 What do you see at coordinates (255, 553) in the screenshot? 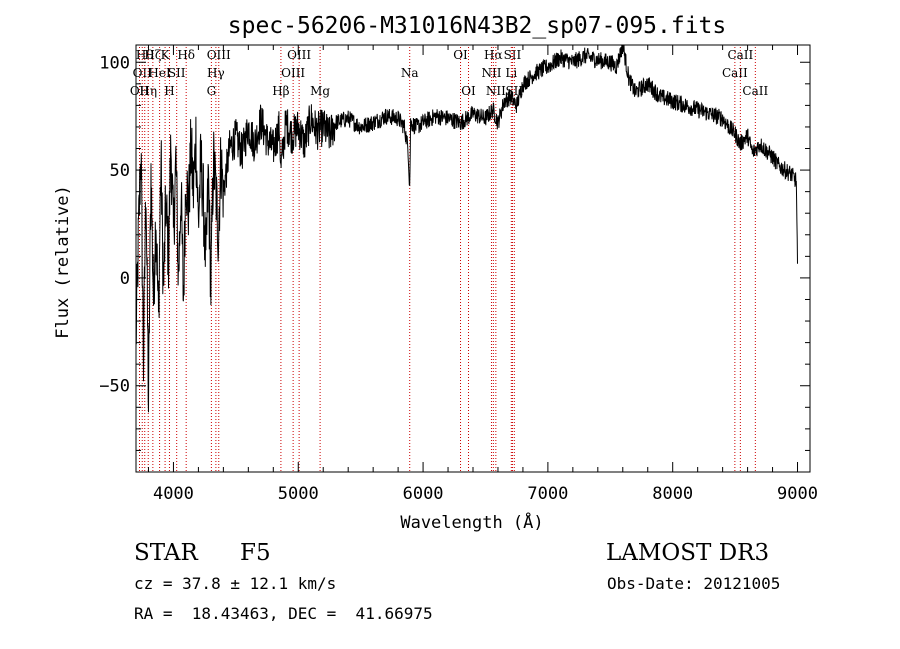
I see `object-subclass: F5` at bounding box center [255, 553].